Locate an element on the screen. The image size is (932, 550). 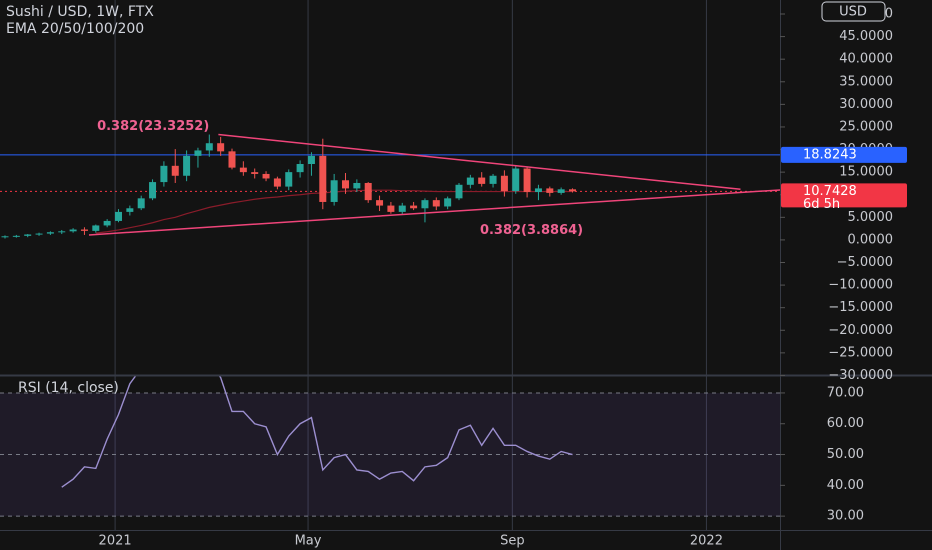
currency-label: USD is located at coordinates (853, 12).